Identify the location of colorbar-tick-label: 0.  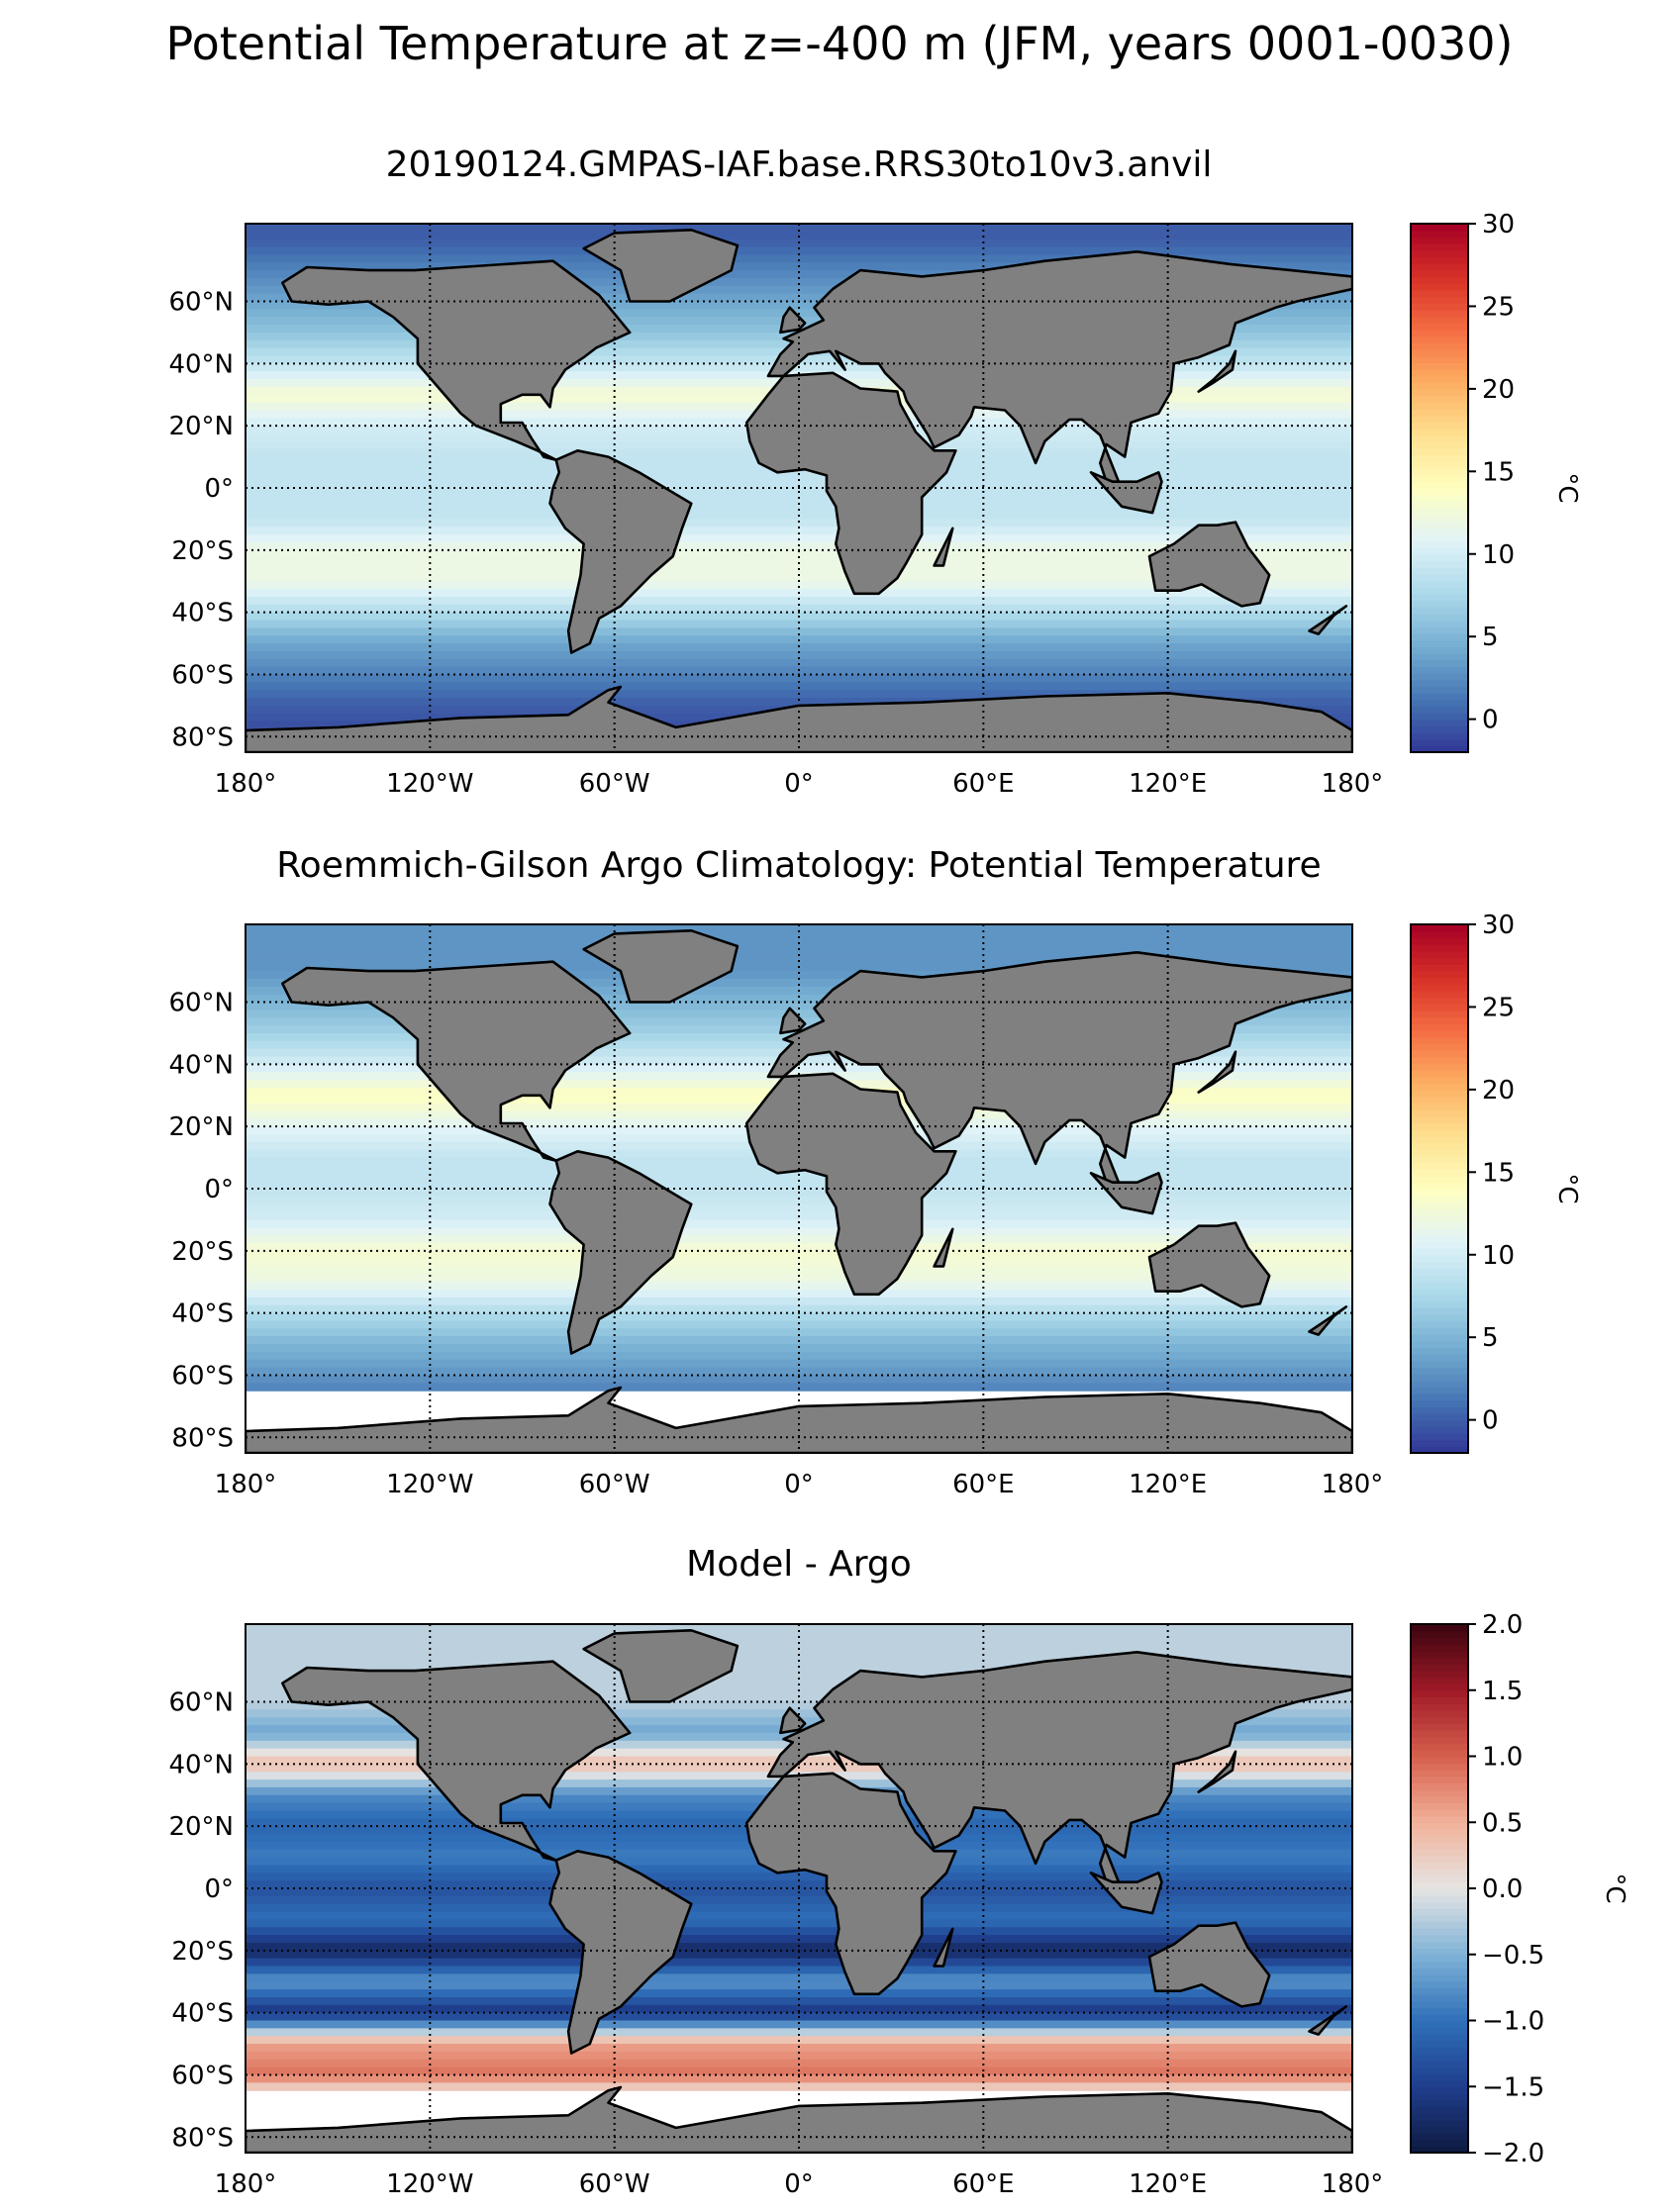
(1490, 1421).